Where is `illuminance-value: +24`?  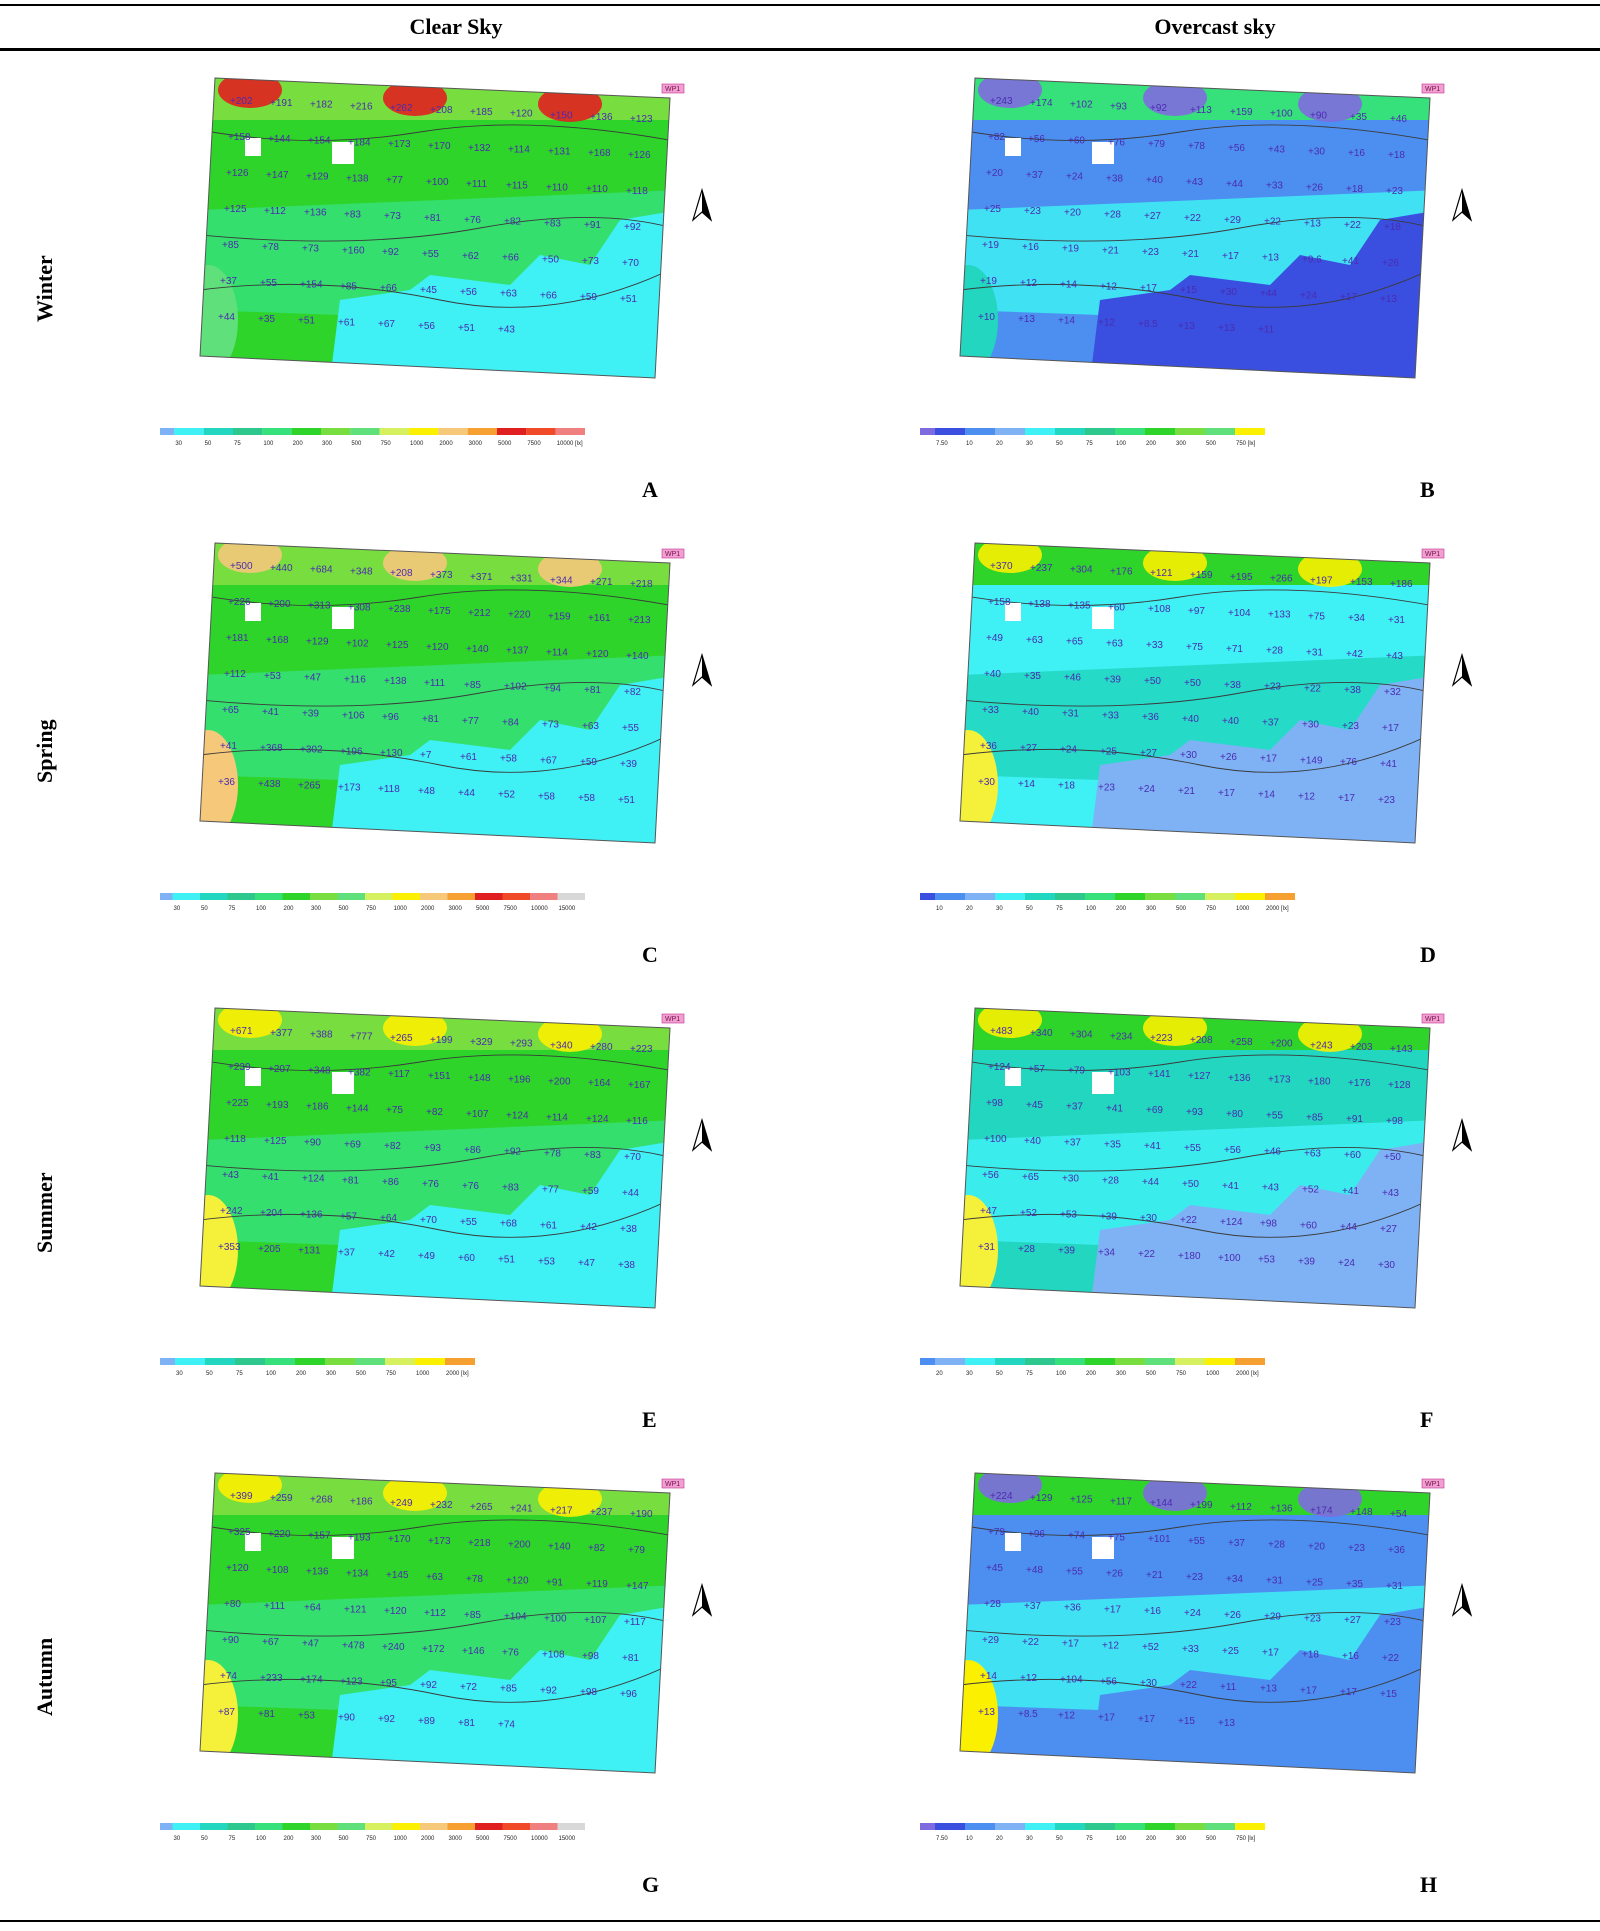
illuminance-value: +24 is located at coordinates (1308, 295).